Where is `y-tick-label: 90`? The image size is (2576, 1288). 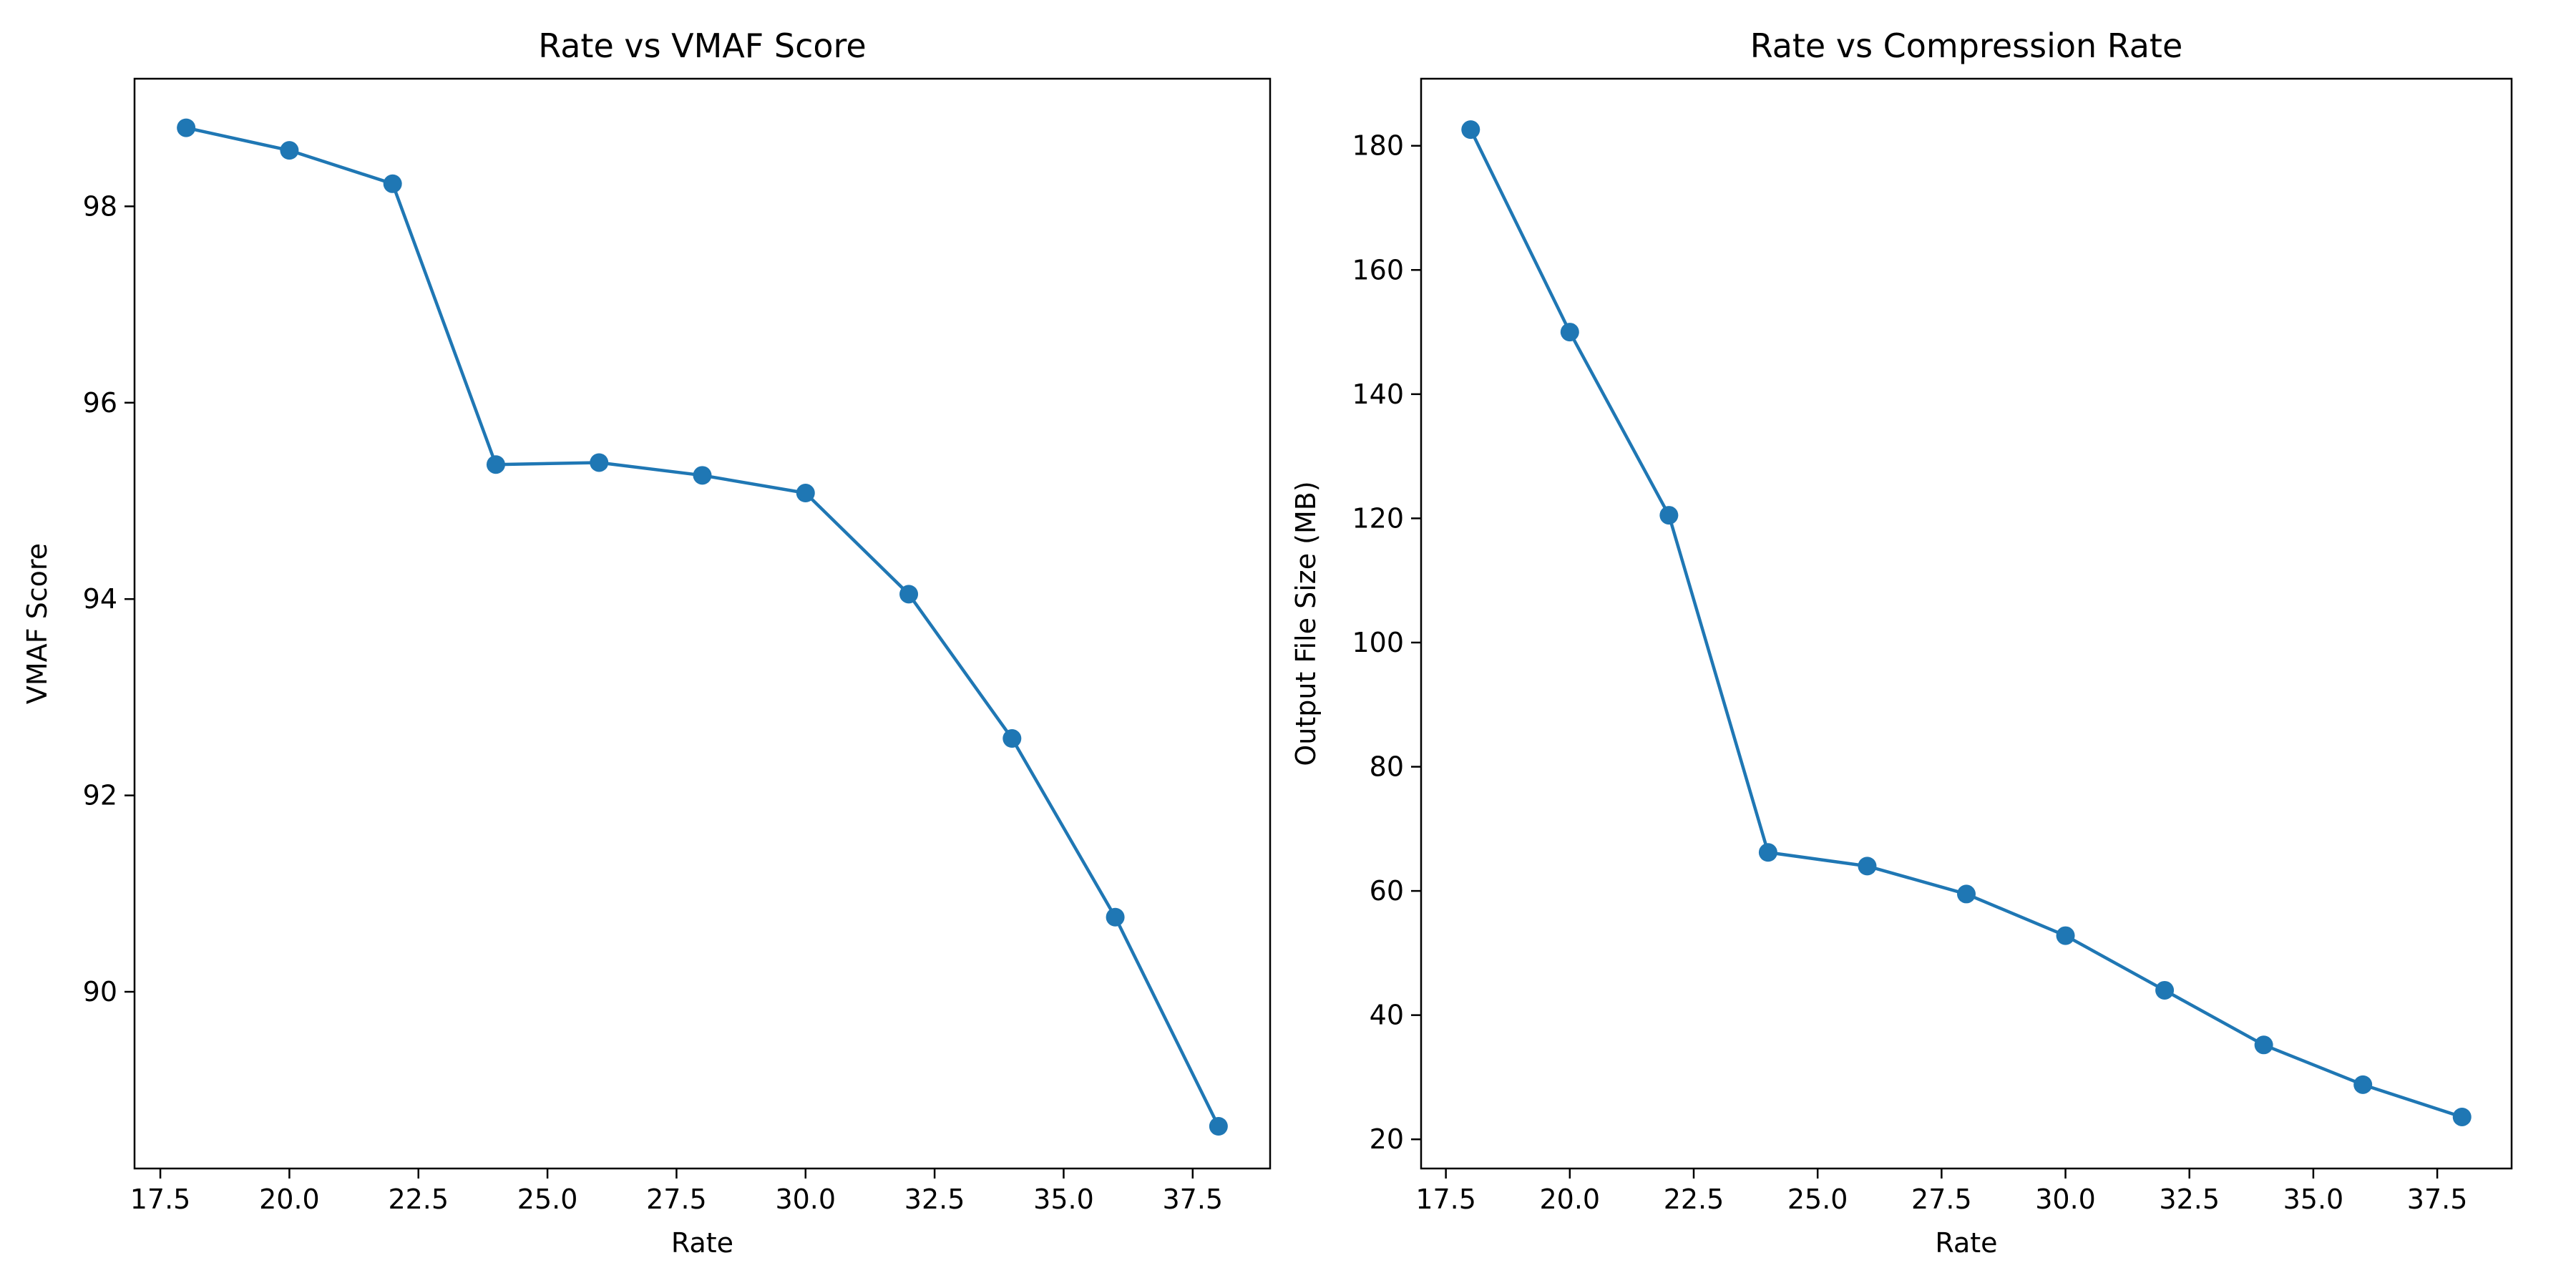 y-tick-label: 90 is located at coordinates (100, 992).